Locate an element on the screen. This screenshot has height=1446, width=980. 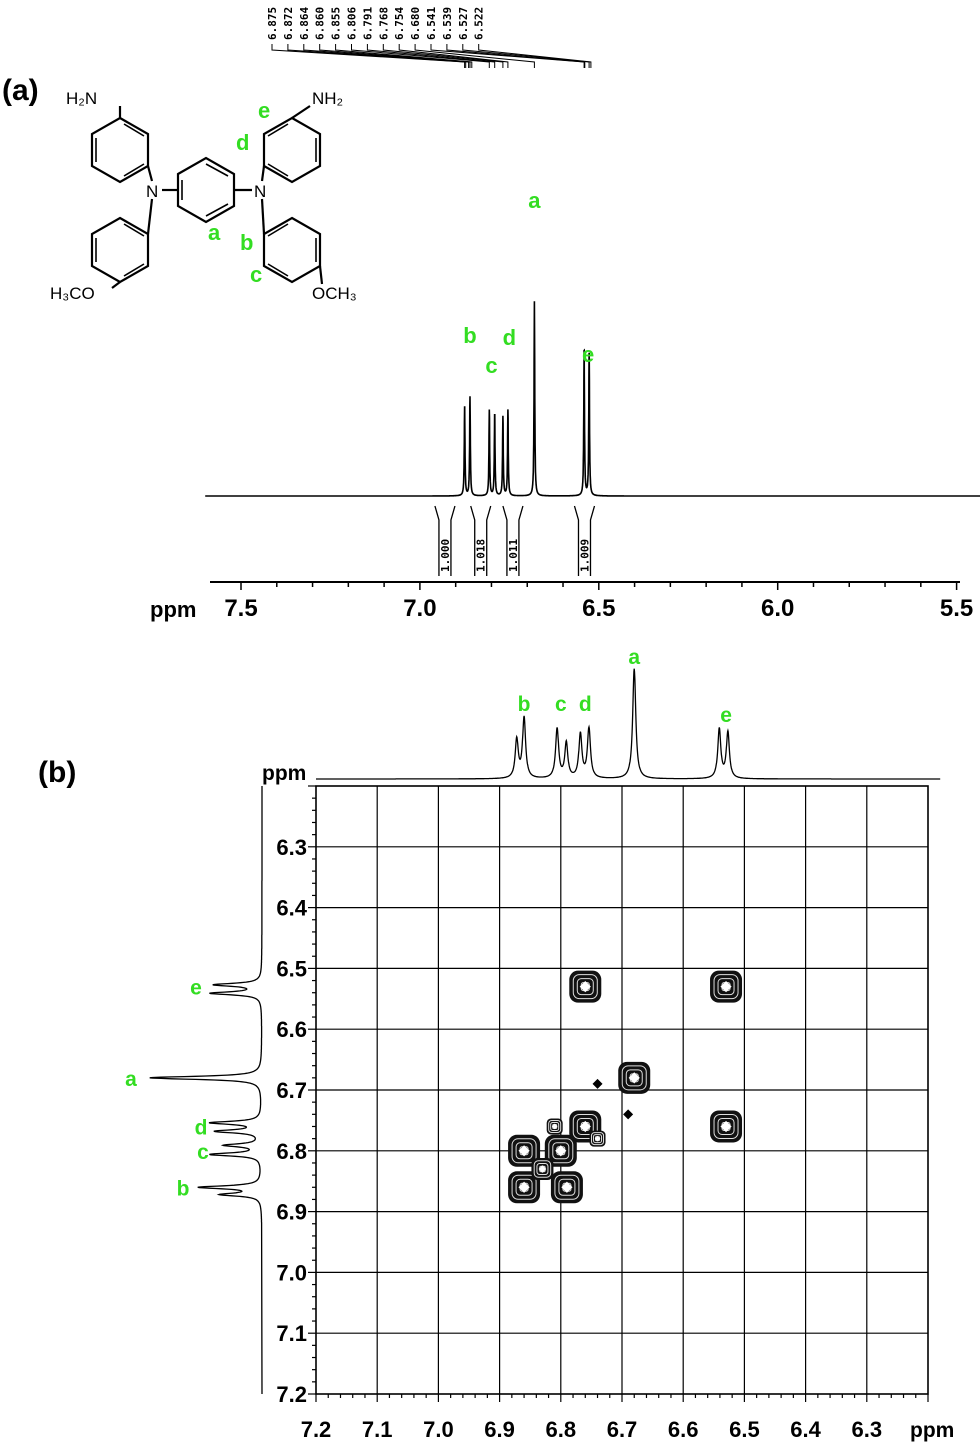
peak-list-value: 6.768 is located at coordinates (383, 23).